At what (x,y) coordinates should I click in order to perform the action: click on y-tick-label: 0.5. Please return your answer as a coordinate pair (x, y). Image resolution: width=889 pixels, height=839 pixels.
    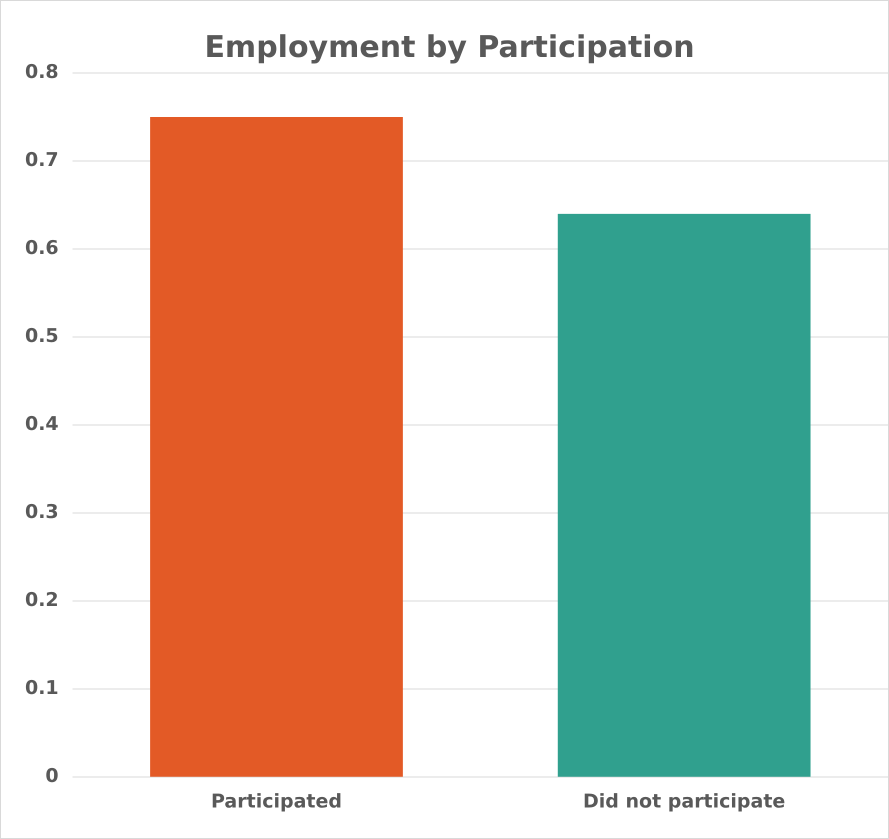
    Looking at the image, I should click on (41, 336).